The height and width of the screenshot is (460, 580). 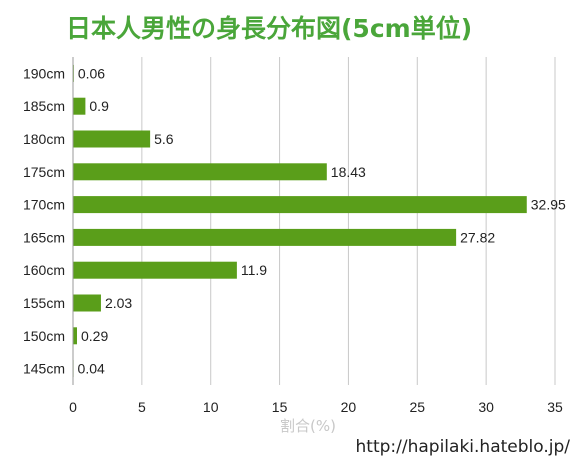 What do you see at coordinates (417, 407) in the screenshot?
I see `x-tick-label-25: 25` at bounding box center [417, 407].